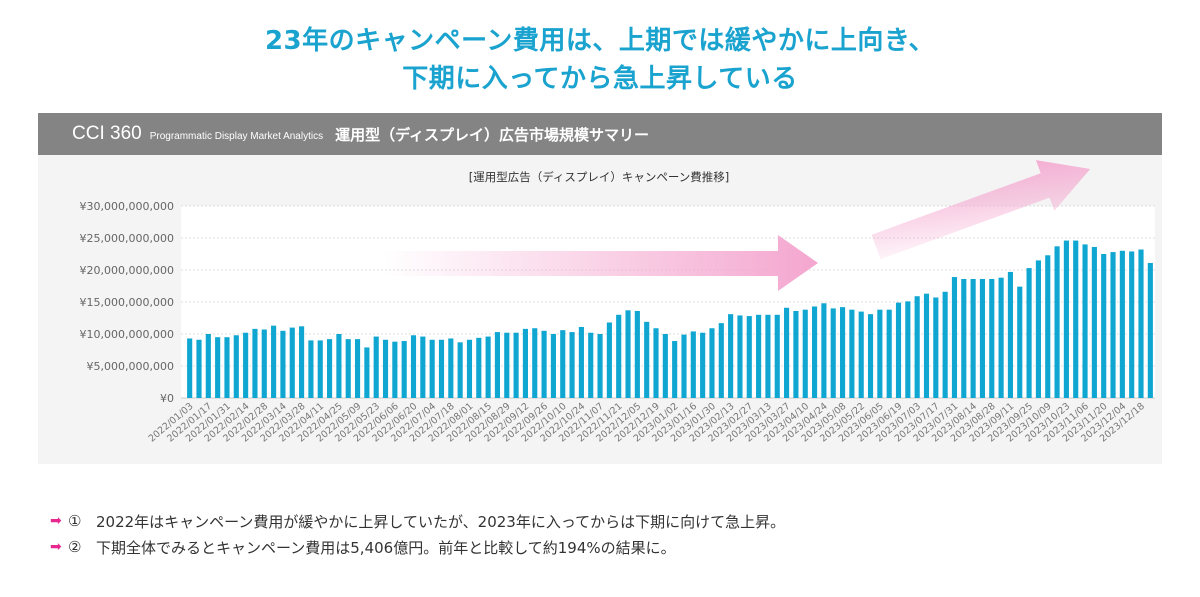 Image resolution: width=1200 pixels, height=597 pixels. What do you see at coordinates (130, 366) in the screenshot?
I see `y-tick-label: ¥5,000,000,000` at bounding box center [130, 366].